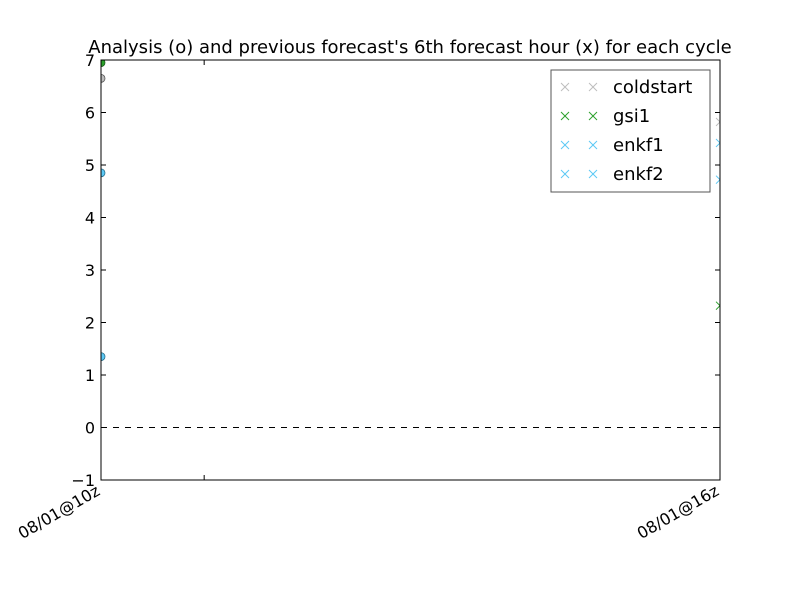 The image size is (800, 600). I want to click on legend-label: enkf1, so click(638, 145).